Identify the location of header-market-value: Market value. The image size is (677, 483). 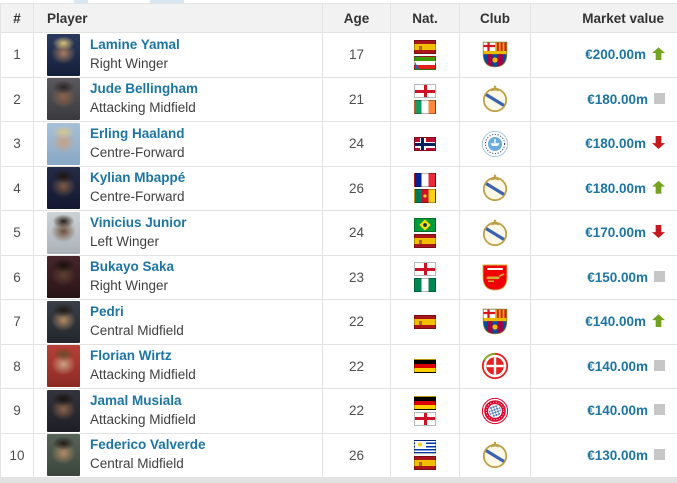
(603, 18).